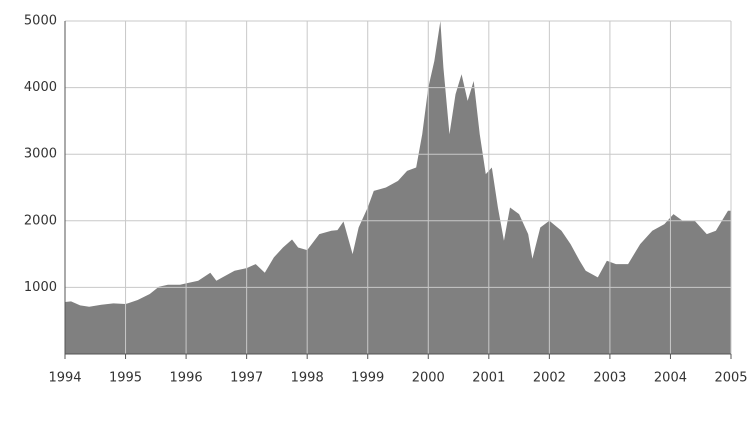  Describe the element at coordinates (40, 154) in the screenshot. I see `y-tick-label: 3000` at that location.